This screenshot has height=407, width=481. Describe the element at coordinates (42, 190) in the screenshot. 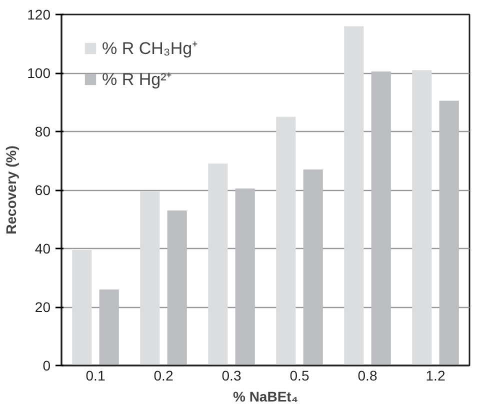

I see `y-tick-label: 60` at that location.